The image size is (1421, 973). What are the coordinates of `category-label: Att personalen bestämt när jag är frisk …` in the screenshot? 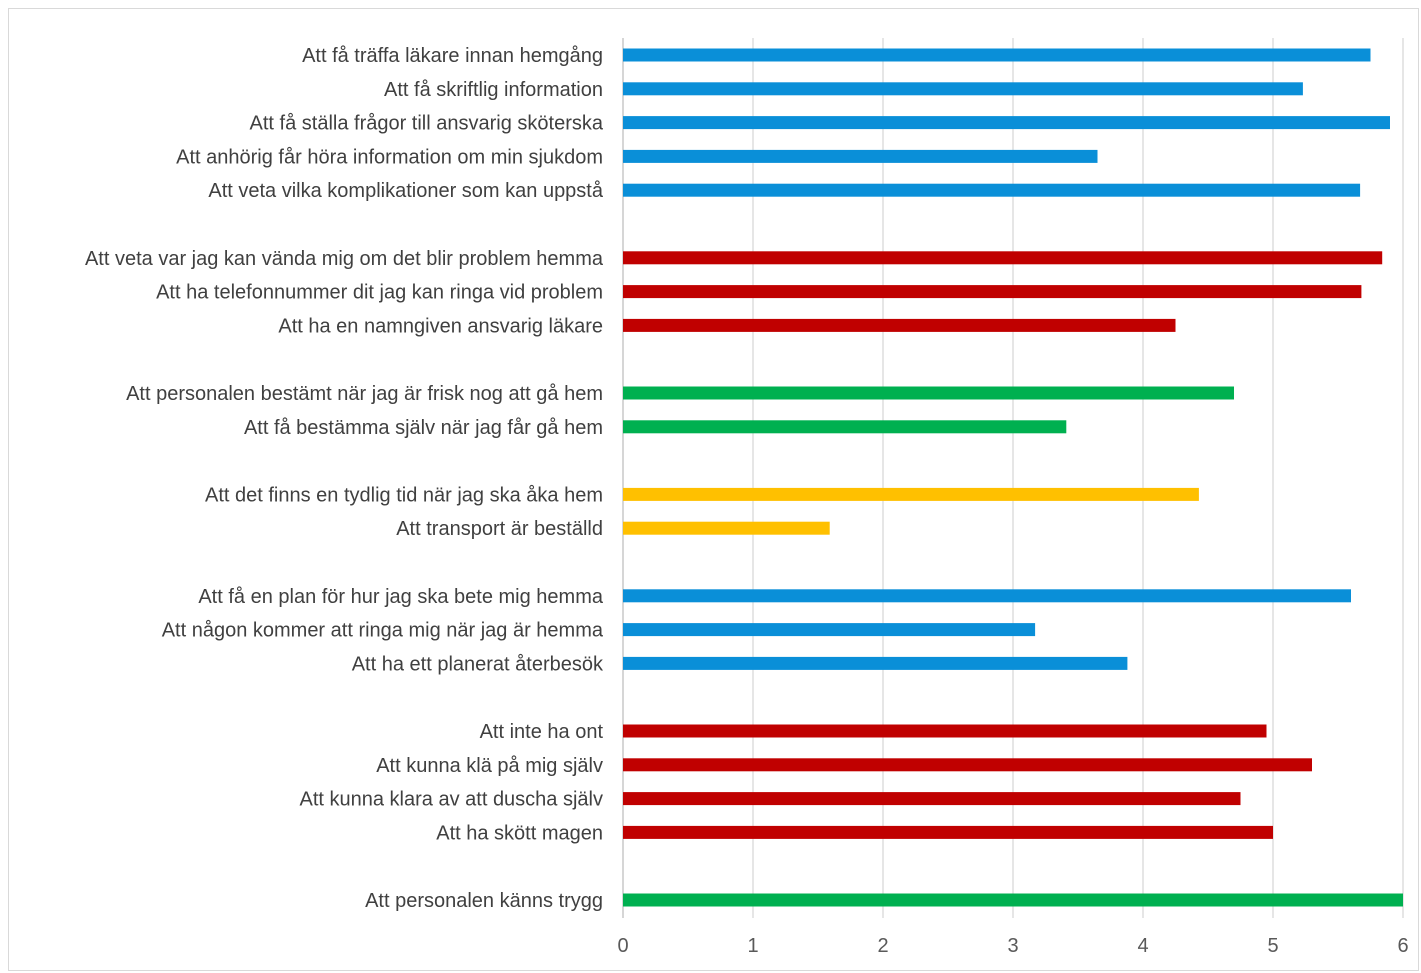 It's located at (364, 394).